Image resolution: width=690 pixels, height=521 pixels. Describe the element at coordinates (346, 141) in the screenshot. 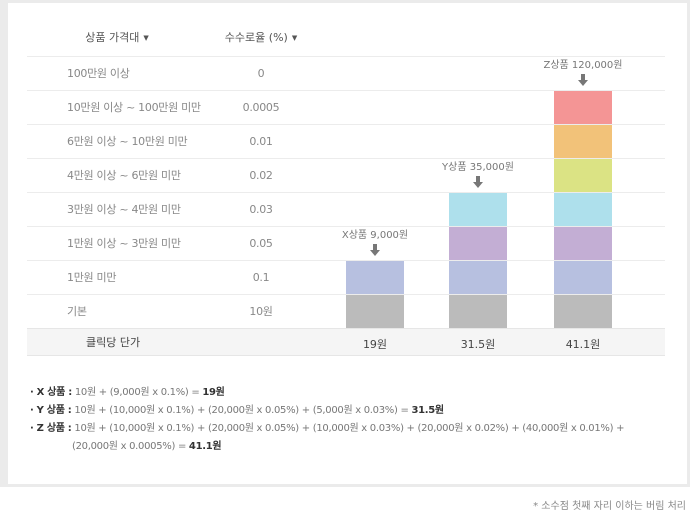

I see `table-row: 6만원 이상 ~ 10만원 미만 0.01` at that location.